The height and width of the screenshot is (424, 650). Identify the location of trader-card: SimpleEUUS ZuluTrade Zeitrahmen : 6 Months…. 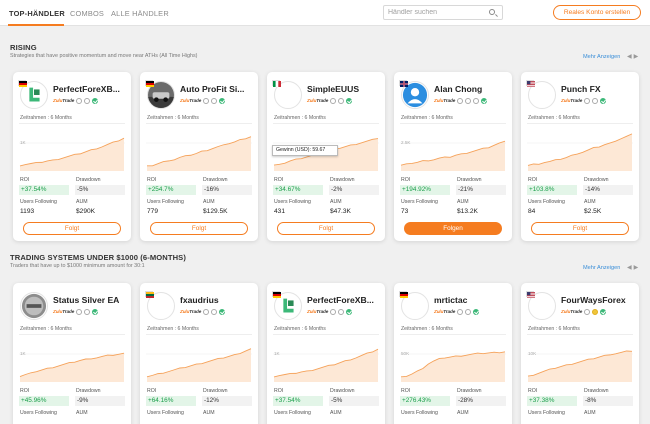
(326, 156).